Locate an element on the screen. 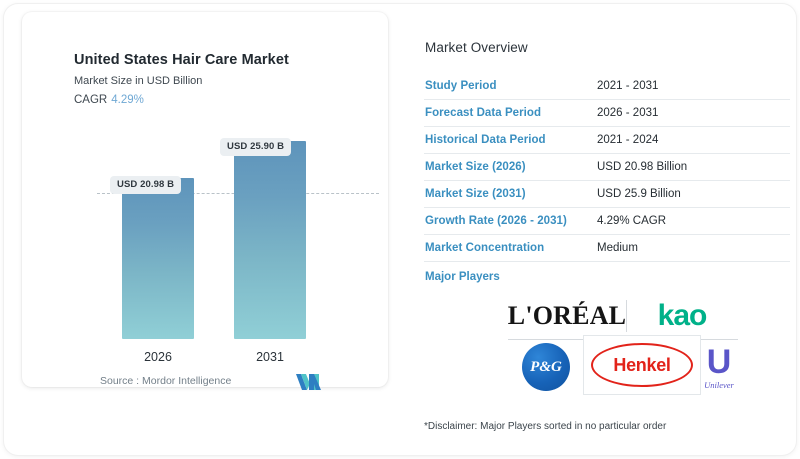  data-label-2026: USD 20.98 B is located at coordinates (146, 185).